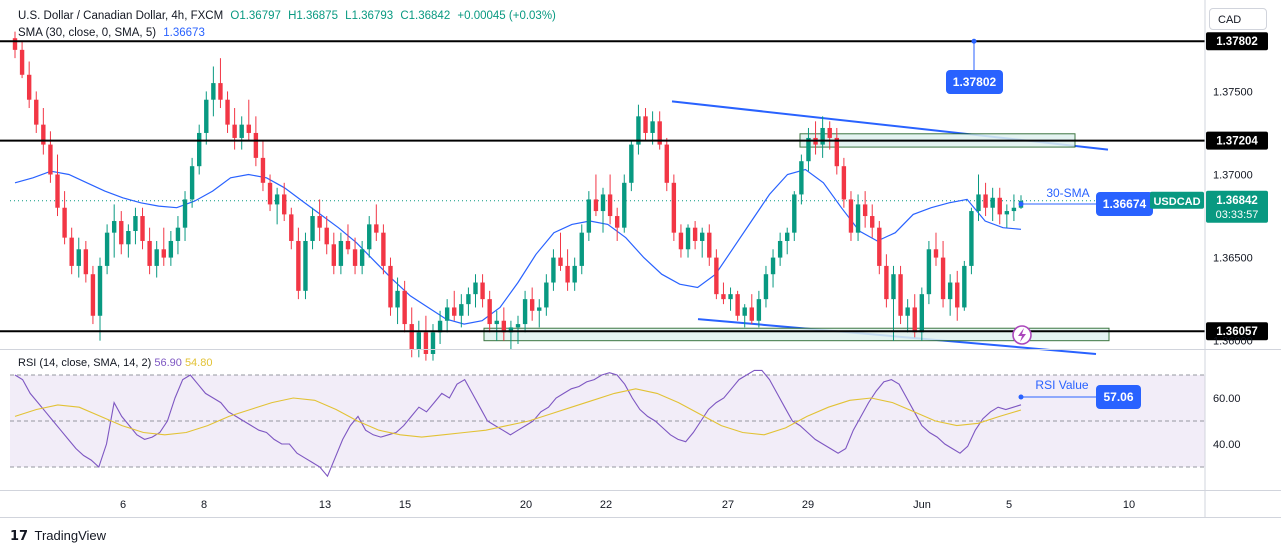 This screenshot has height=559, width=1281. I want to click on level-price-label: 1.37204, so click(1237, 142).